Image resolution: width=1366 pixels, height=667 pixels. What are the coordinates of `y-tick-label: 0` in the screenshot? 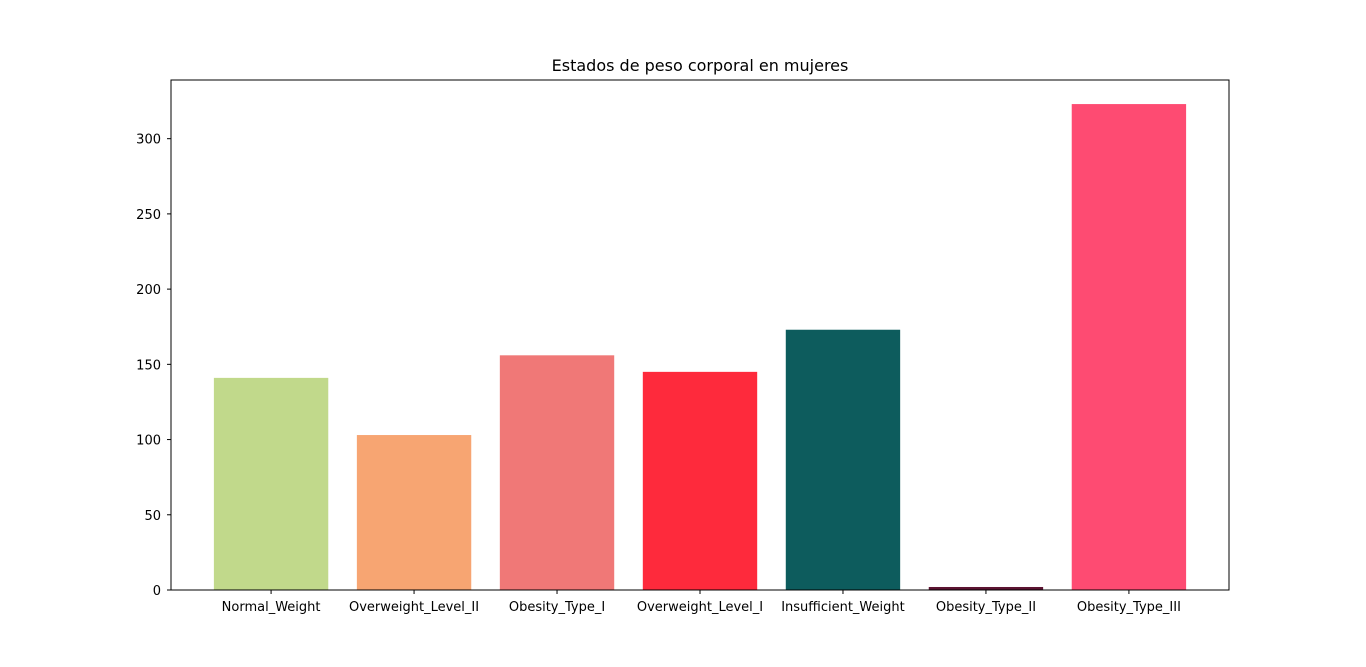 It's located at (157, 591).